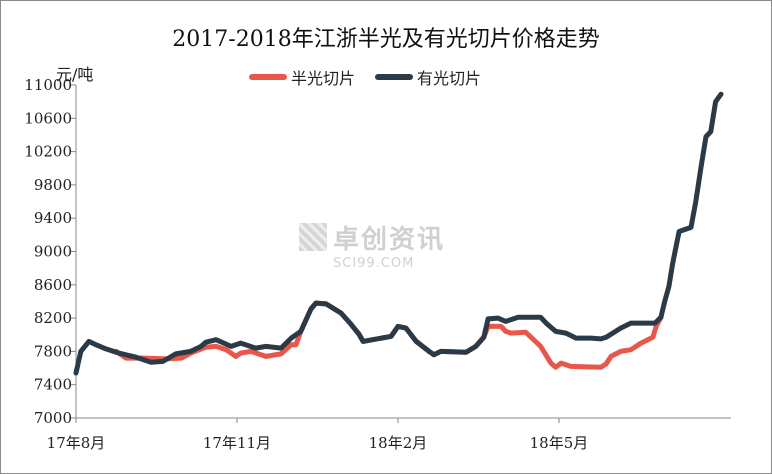  I want to click on watermark: 卓创资讯 SCI99.COM, so click(372, 245).